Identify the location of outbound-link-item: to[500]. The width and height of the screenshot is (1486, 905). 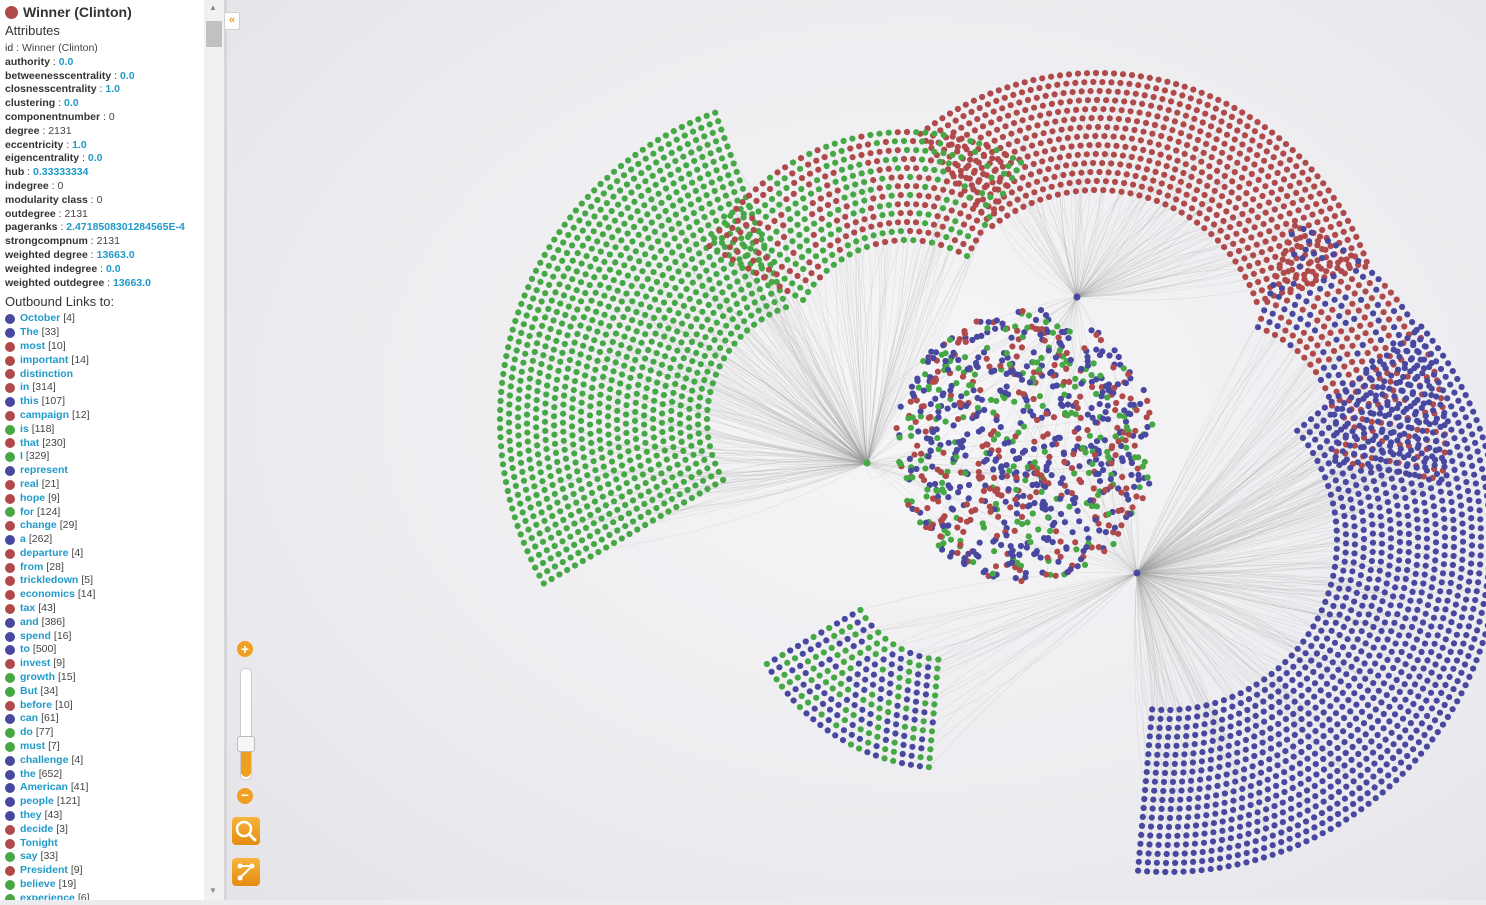
(102, 650).